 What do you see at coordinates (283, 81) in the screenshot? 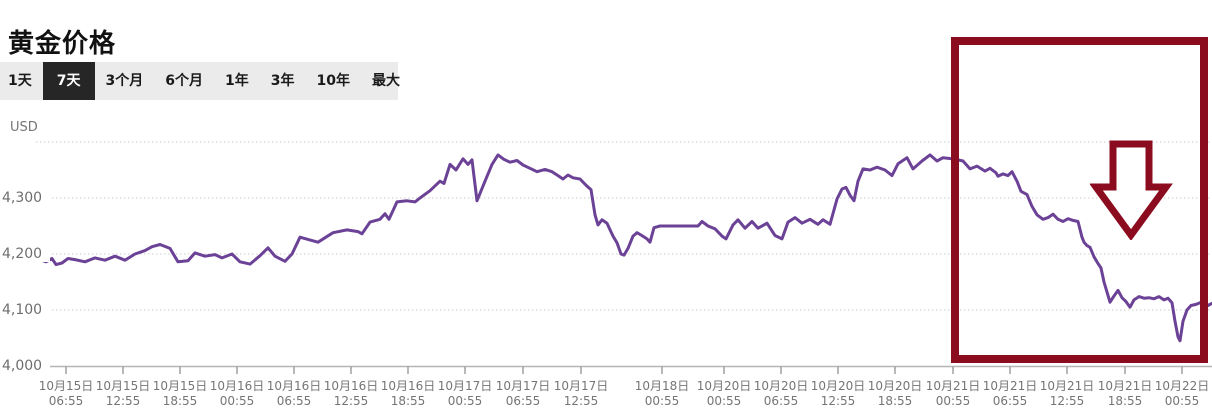
I see `tab-3y: 3年` at bounding box center [283, 81].